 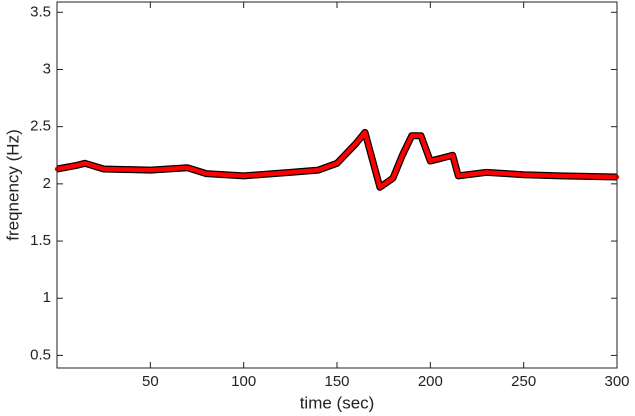 I want to click on x-tick-label: 300, so click(x=616, y=381).